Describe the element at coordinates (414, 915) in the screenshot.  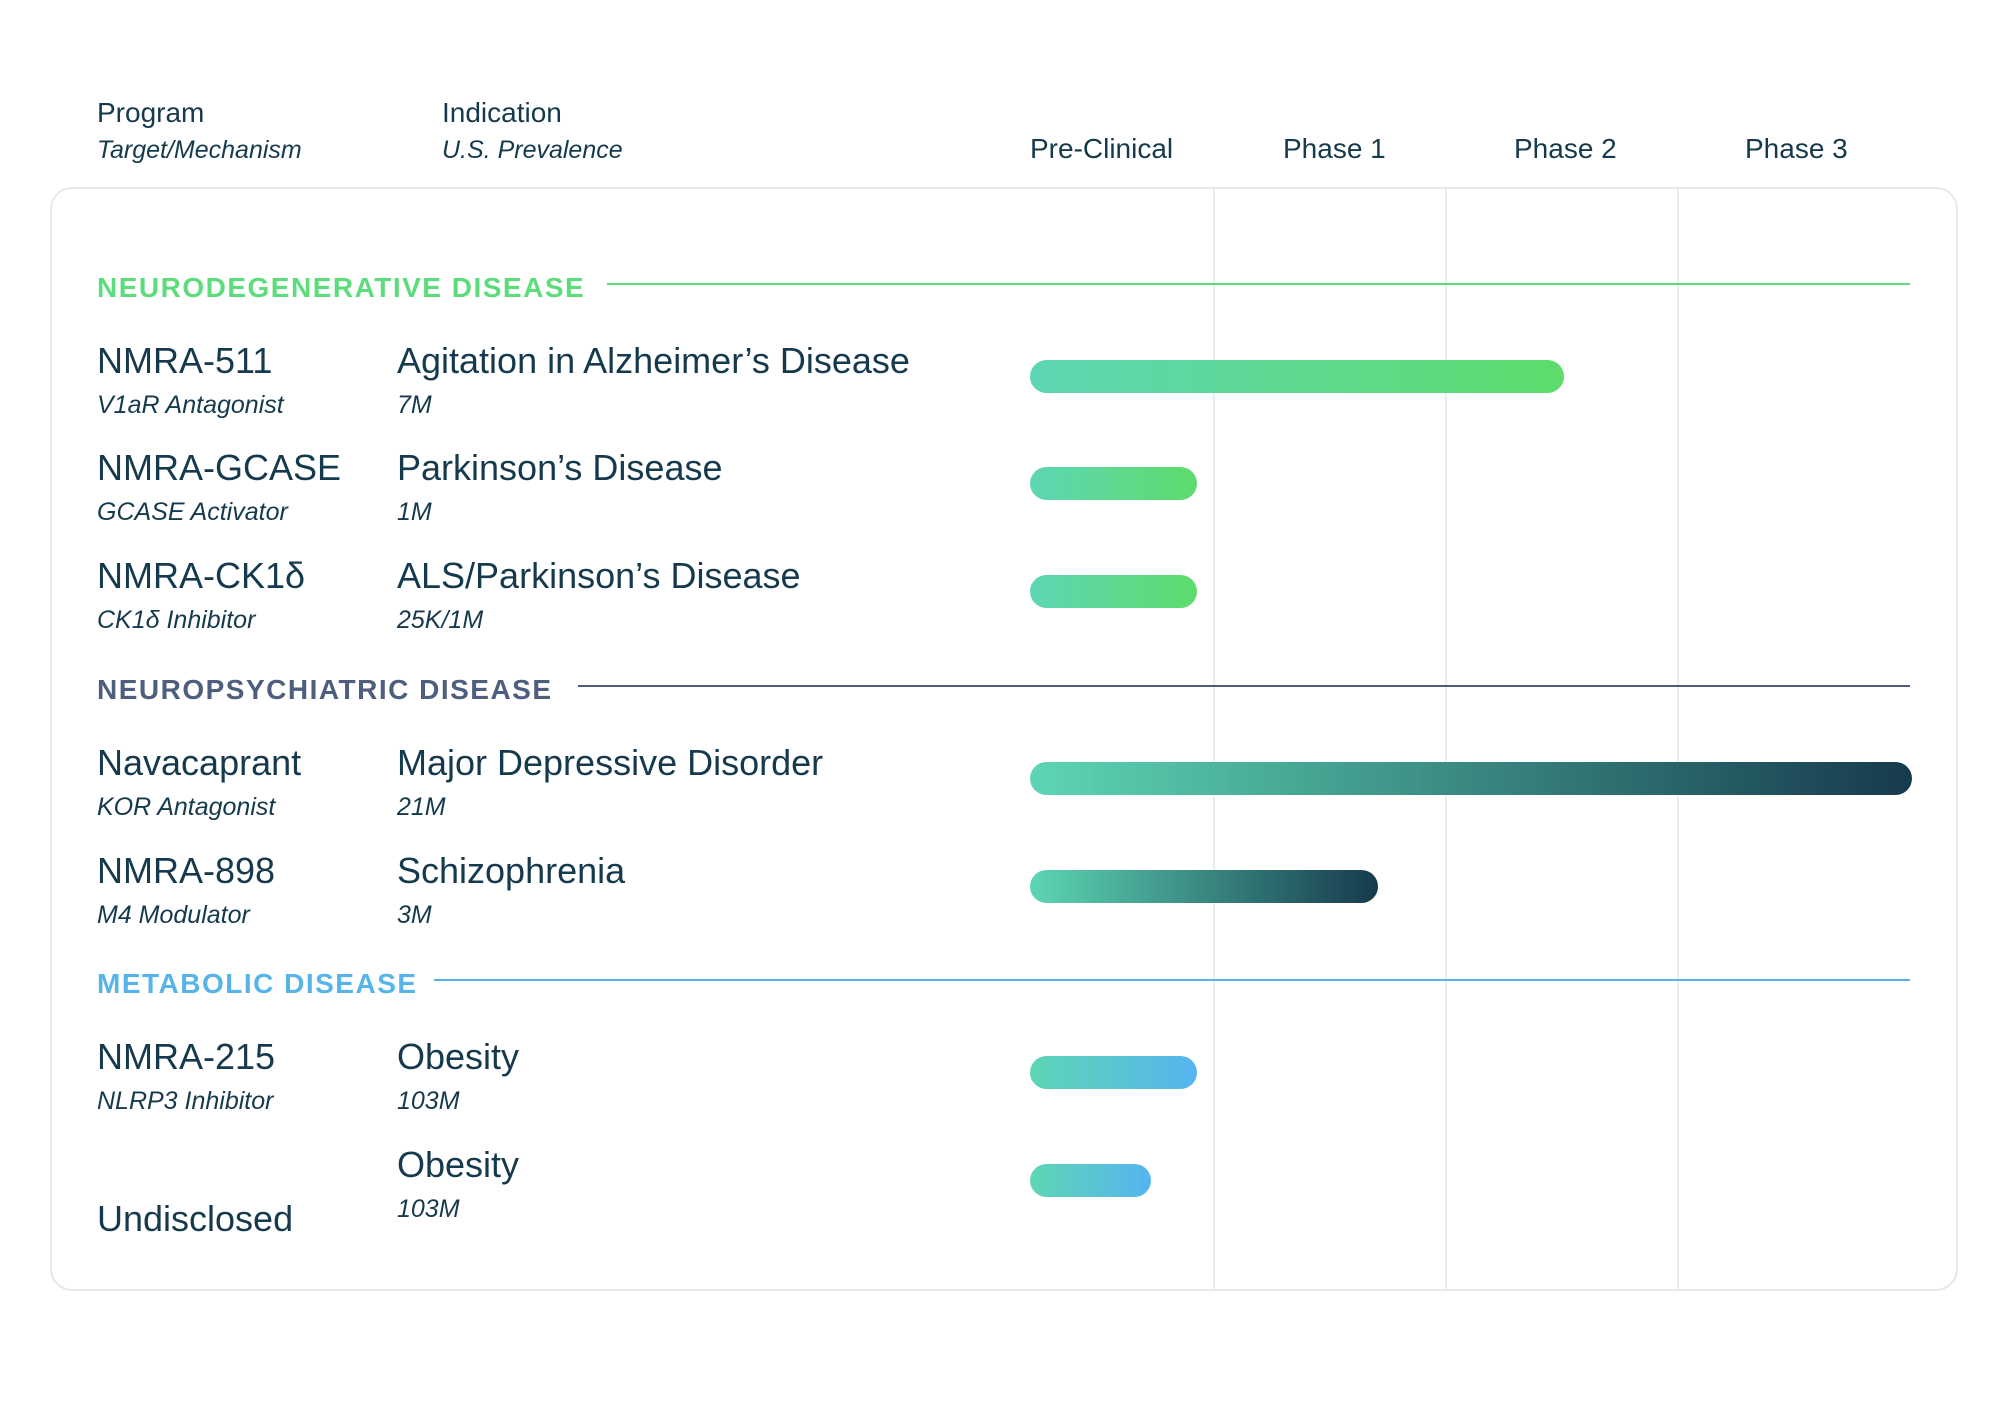
I see `indication-prevalence: 3M` at that location.